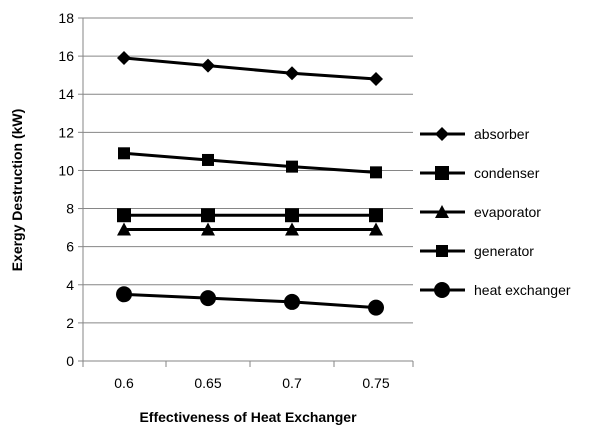  What do you see at coordinates (442, 173) in the screenshot?
I see `legend-marker-condenser` at bounding box center [442, 173].